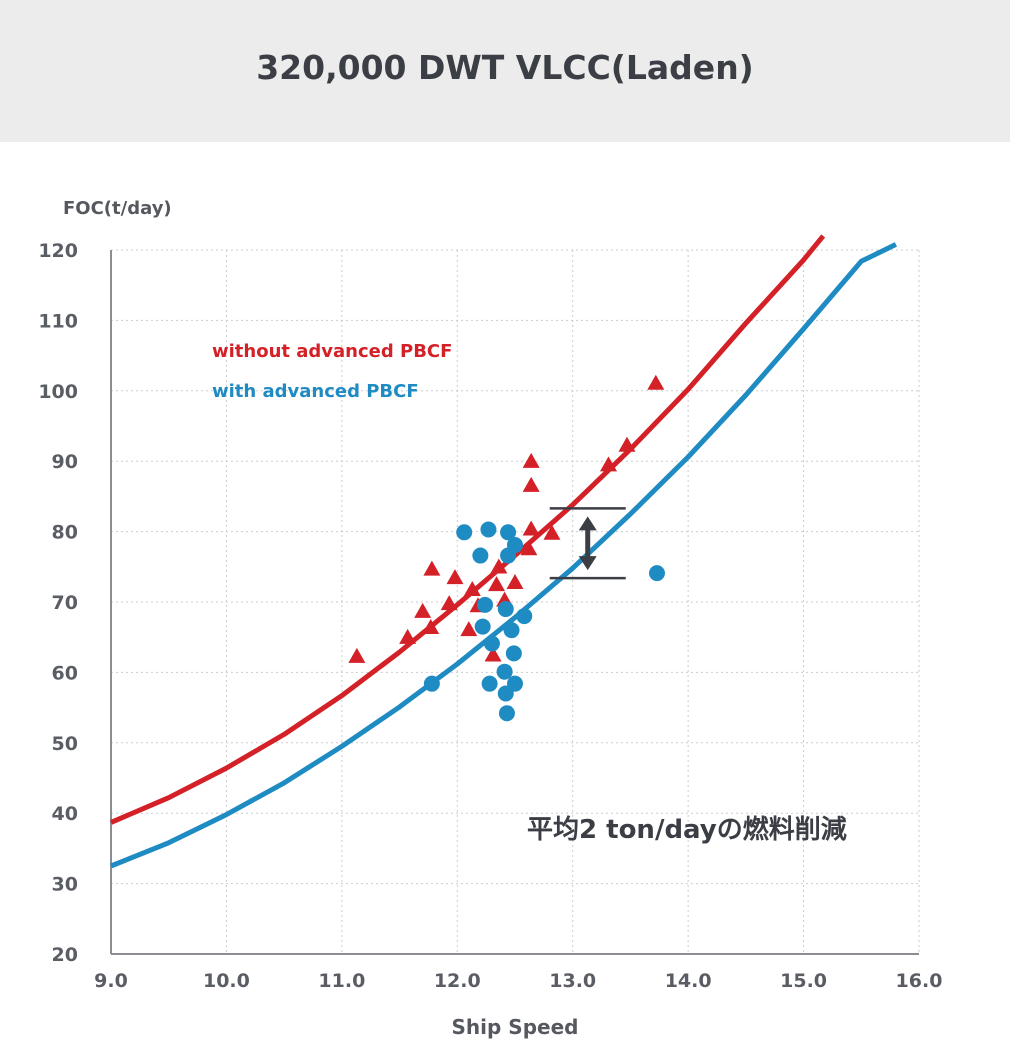 The height and width of the screenshot is (1040, 1010). I want to click on data-points, so click(506, 548).